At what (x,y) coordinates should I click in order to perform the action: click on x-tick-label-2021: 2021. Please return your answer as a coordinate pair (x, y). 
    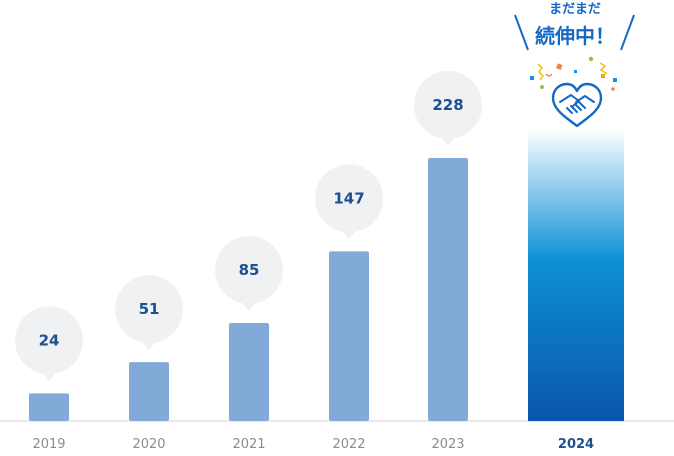
    Looking at the image, I should click on (248, 444).